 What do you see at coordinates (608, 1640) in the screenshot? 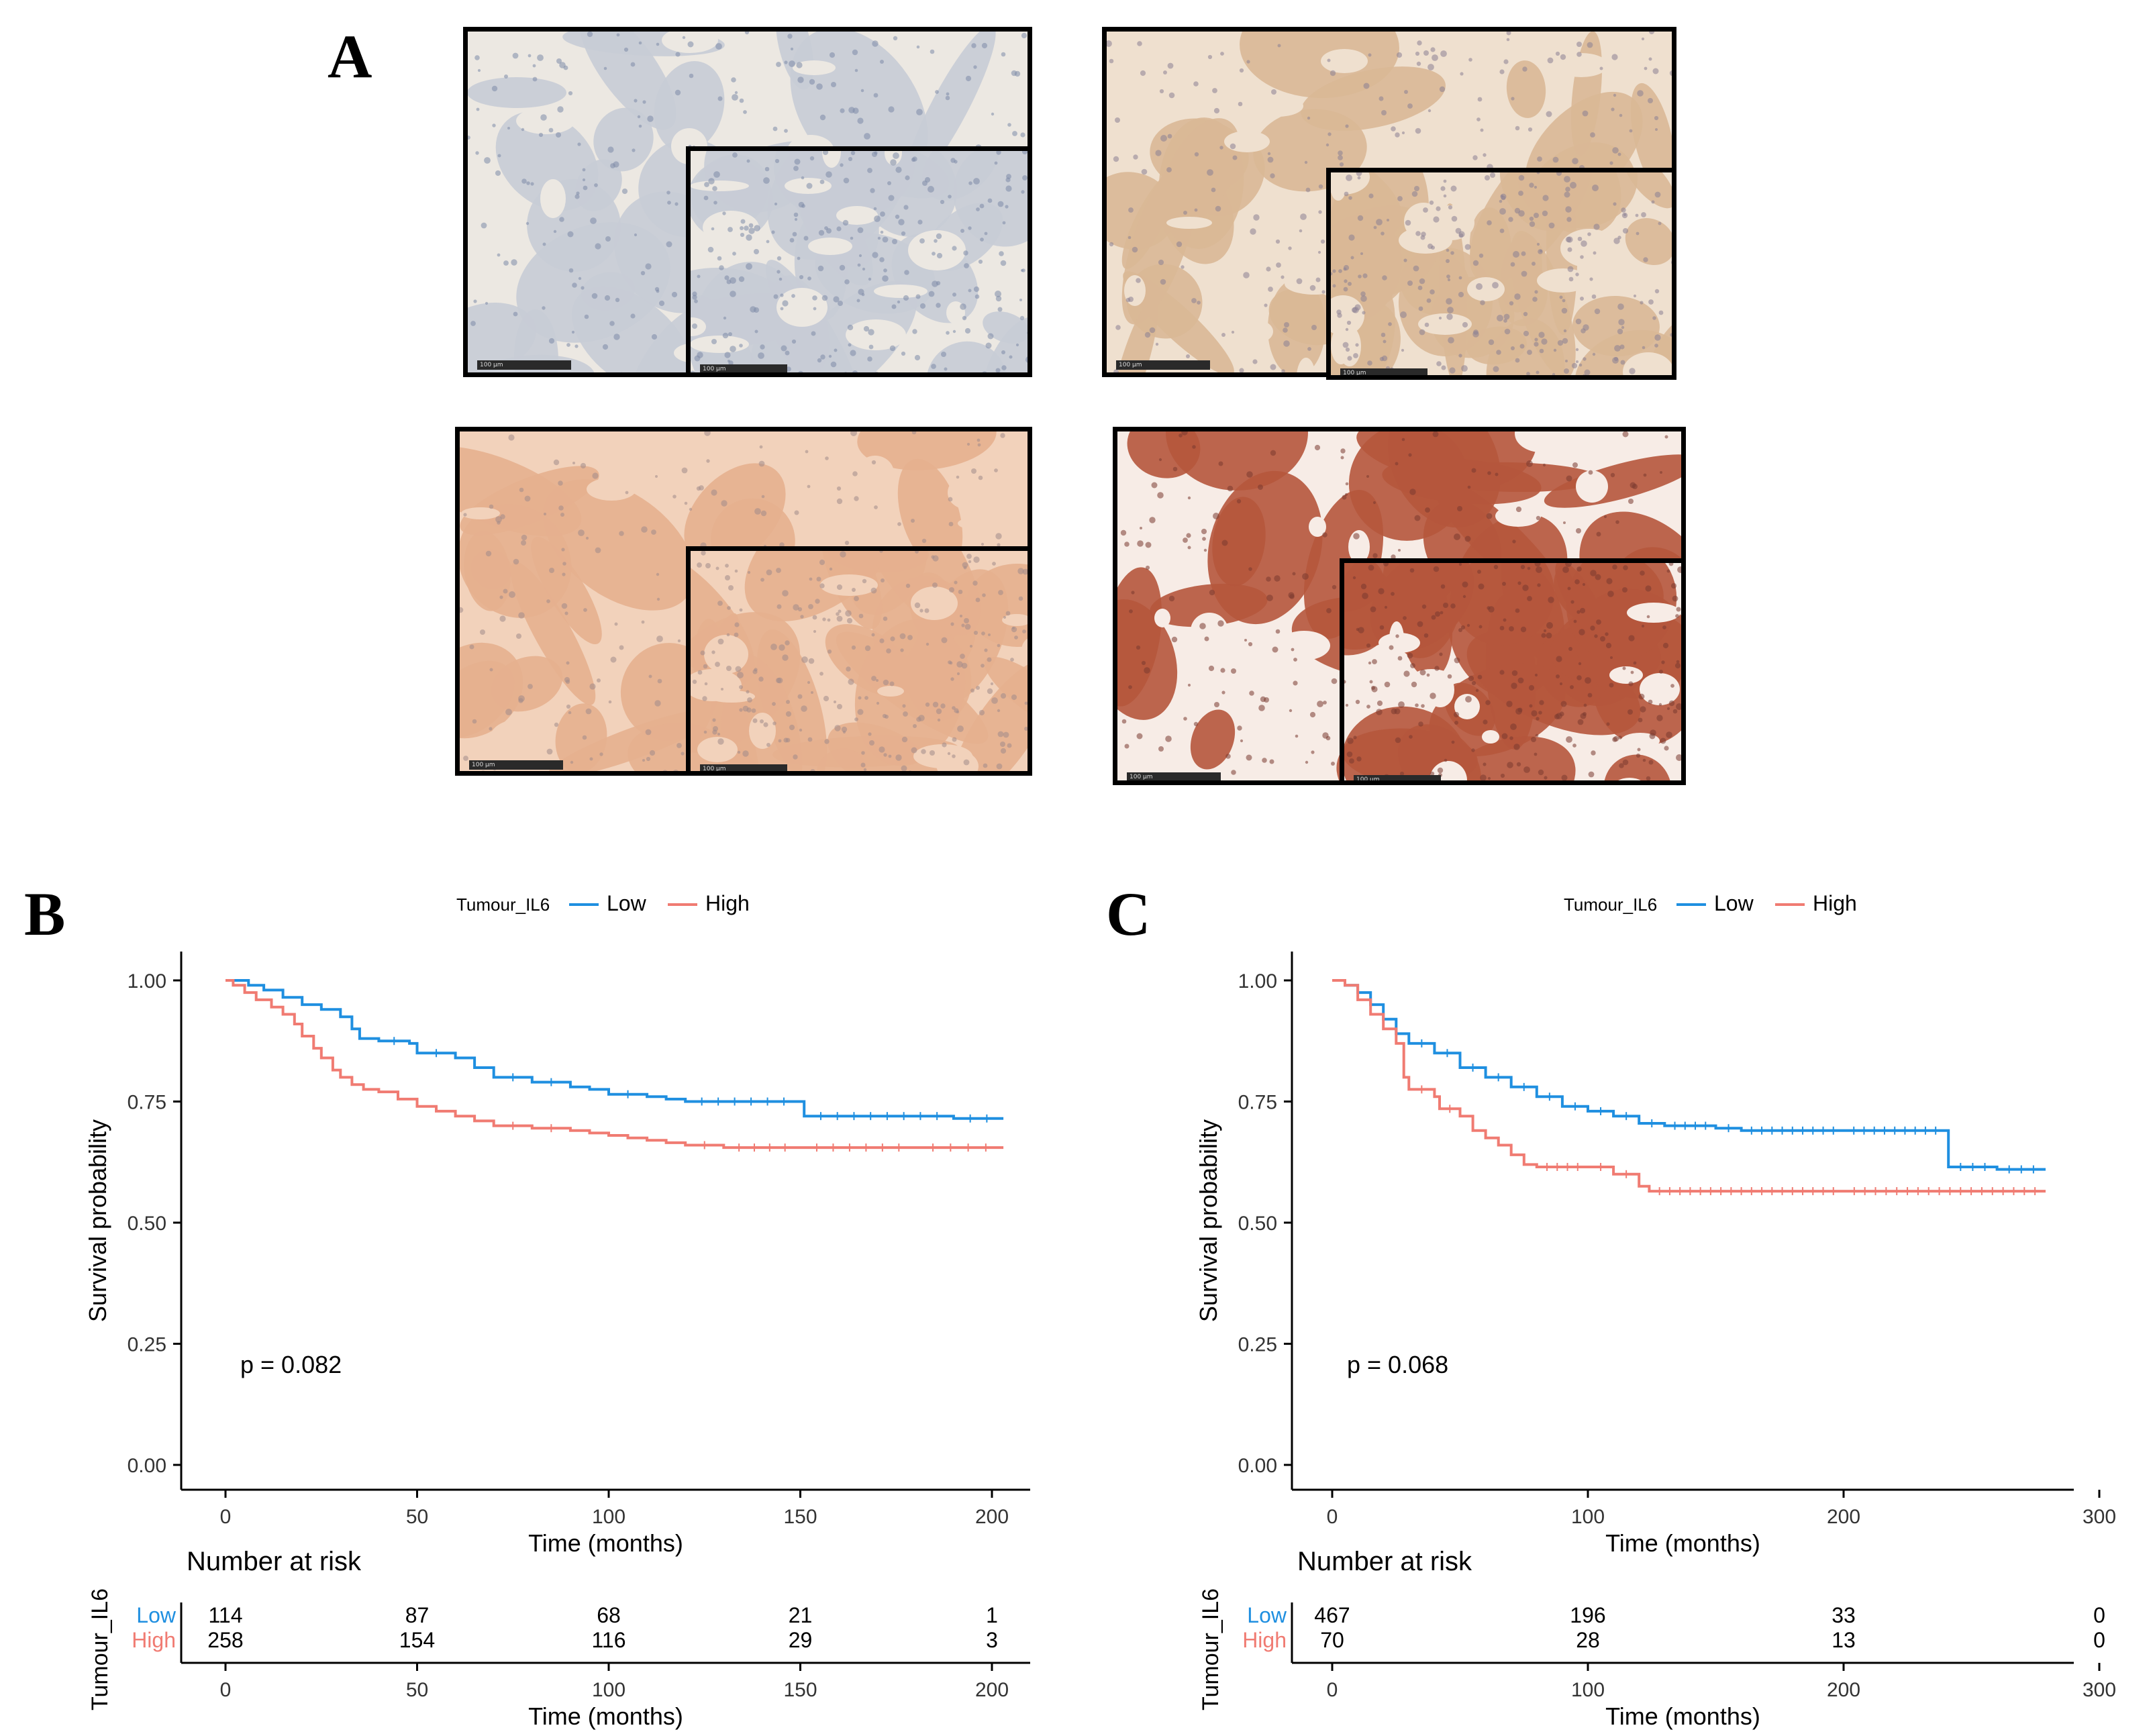
I see `risk-count-high: 116` at bounding box center [608, 1640].